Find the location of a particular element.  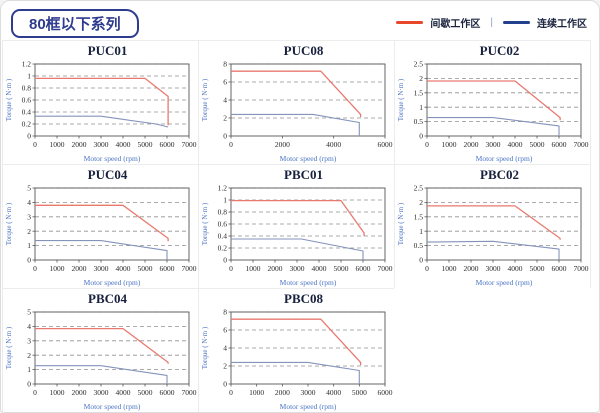

intermittent-legend-label: 间歇工作区 is located at coordinates (455, 24).